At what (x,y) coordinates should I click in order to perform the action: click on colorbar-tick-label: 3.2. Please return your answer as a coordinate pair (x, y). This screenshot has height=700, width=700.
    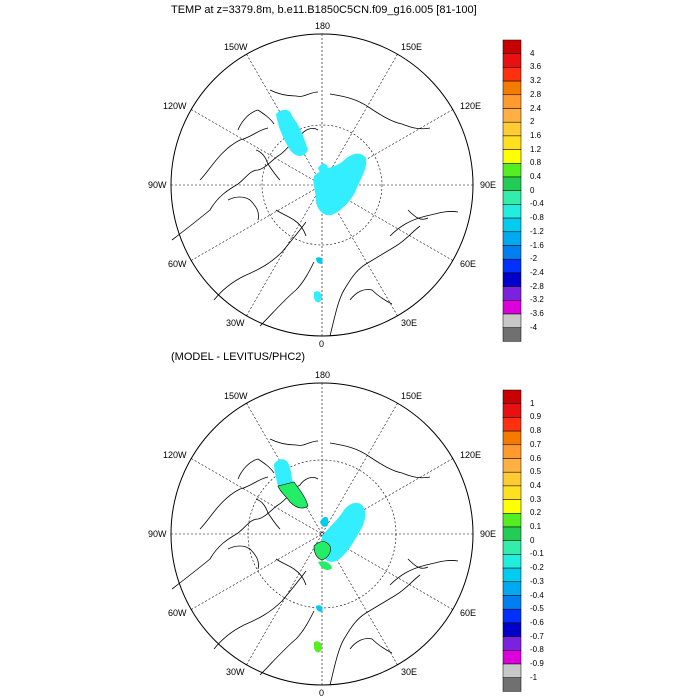
    Looking at the image, I should click on (536, 81).